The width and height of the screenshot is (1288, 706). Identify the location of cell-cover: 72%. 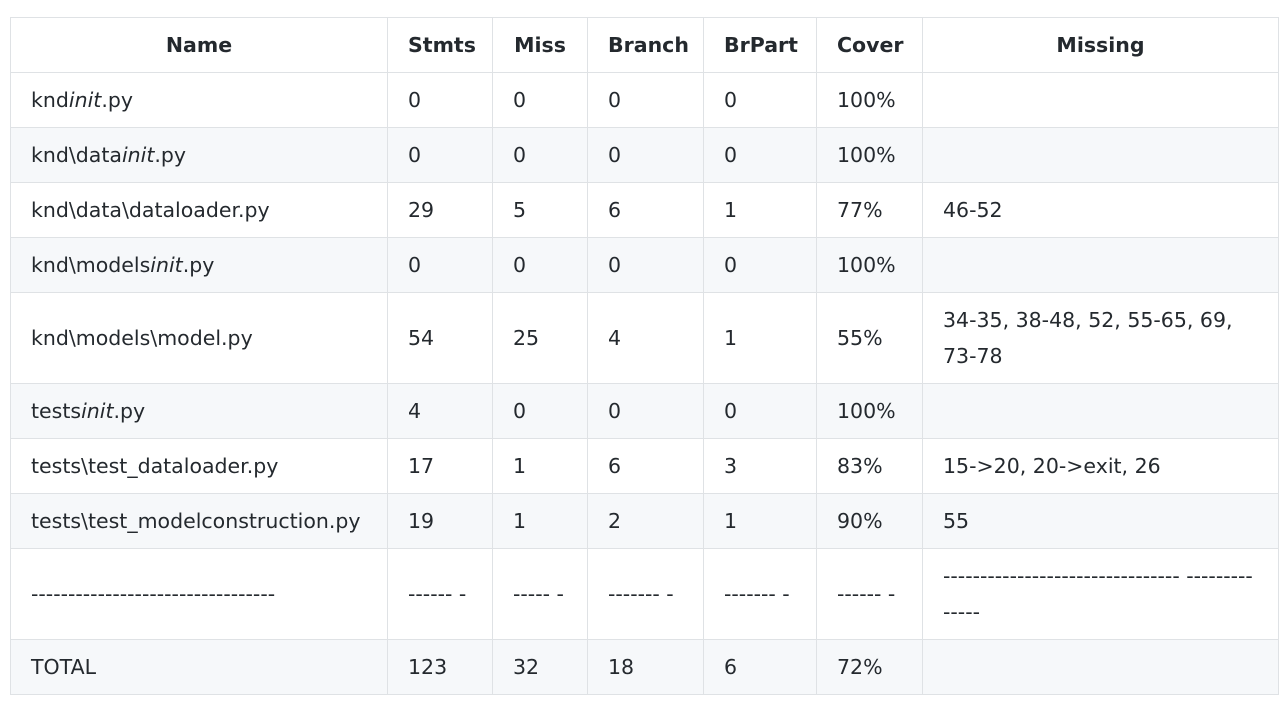
(869, 667).